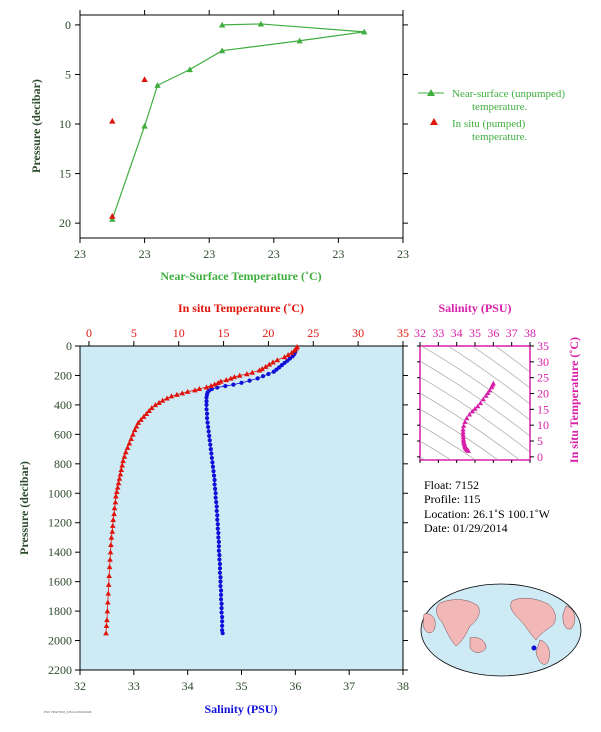 Image resolution: width=601 pixels, height=732 pixels. What do you see at coordinates (60, 523) in the screenshot?
I see `y-tick-label: 1200` at bounding box center [60, 523].